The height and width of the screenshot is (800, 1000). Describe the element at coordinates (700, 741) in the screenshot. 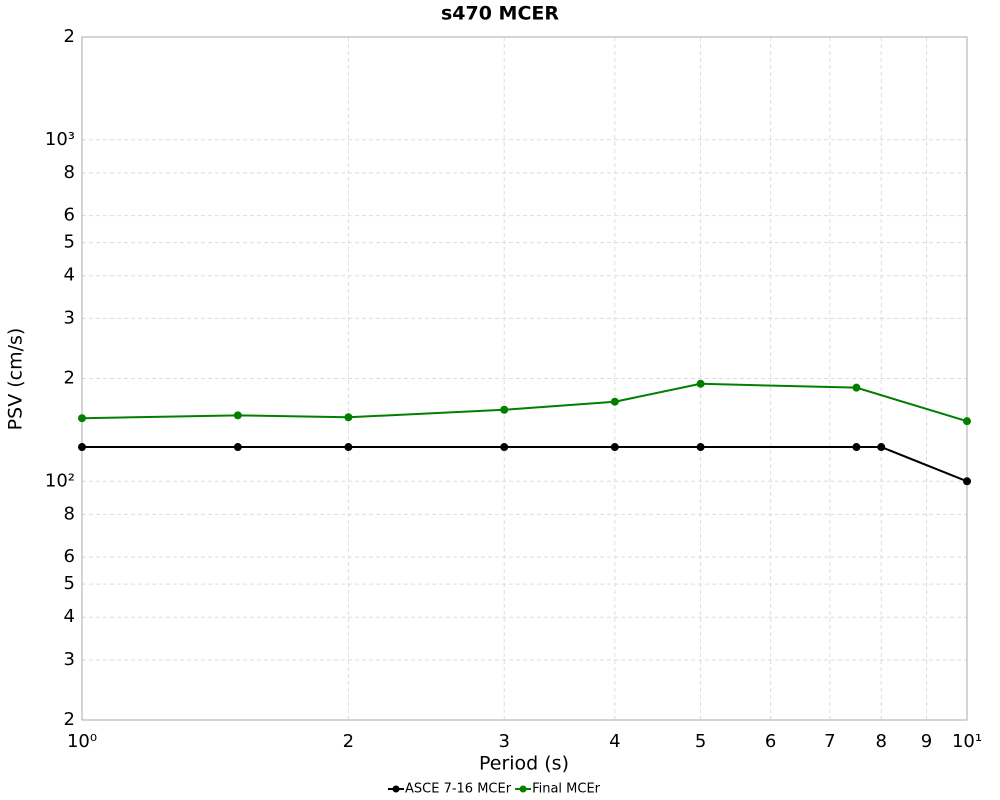

I see `x-tick-label: 5` at that location.